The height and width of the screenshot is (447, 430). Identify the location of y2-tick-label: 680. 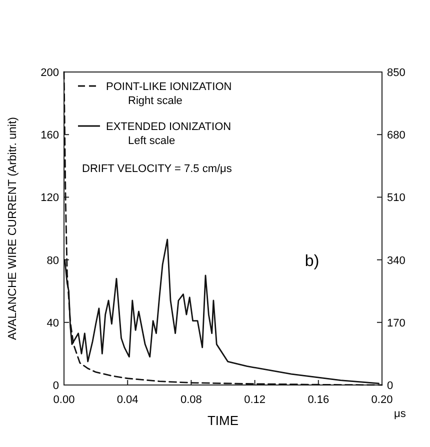
(396, 136).